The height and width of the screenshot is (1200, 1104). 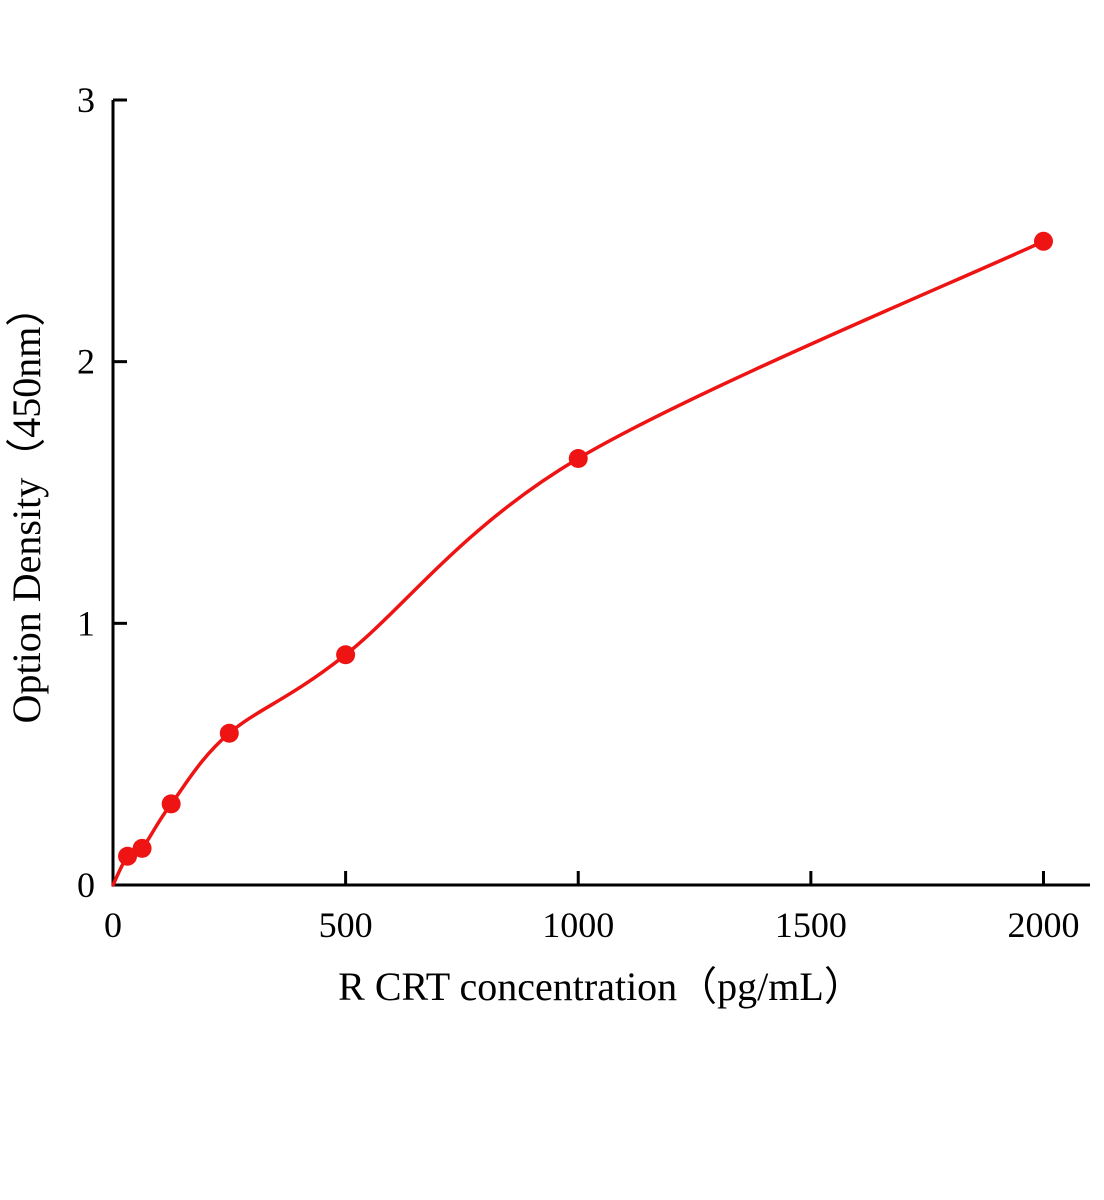 What do you see at coordinates (578, 925) in the screenshot?
I see `x-tick-label: 1000` at bounding box center [578, 925].